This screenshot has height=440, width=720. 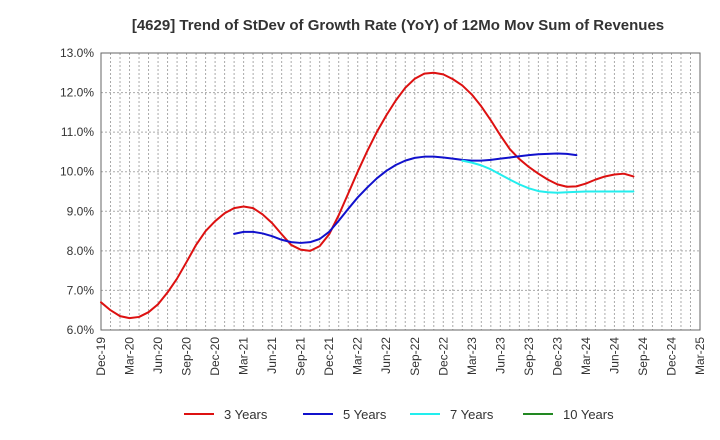 I want to click on legend-label-10-years: 10 Years, so click(x=588, y=414).